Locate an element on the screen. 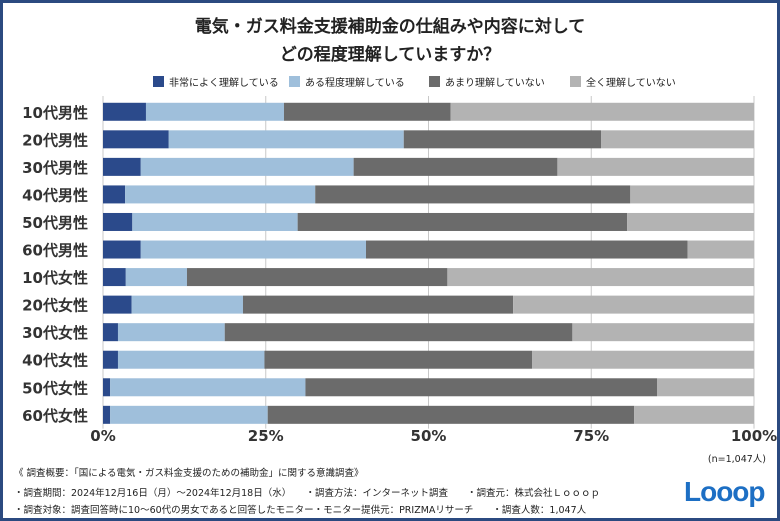 The image size is (780, 521). category-label: 20代男性 is located at coordinates (55, 140).